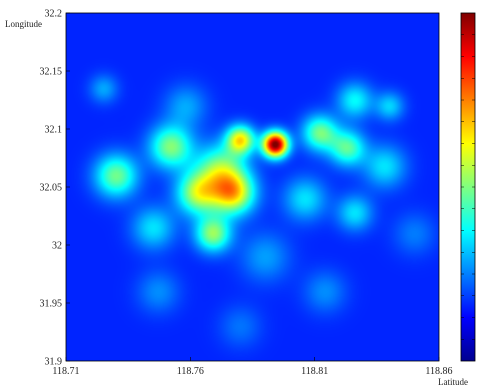  Describe the element at coordinates (190, 371) in the screenshot. I see `x-tick-label: 118.76` at that location.